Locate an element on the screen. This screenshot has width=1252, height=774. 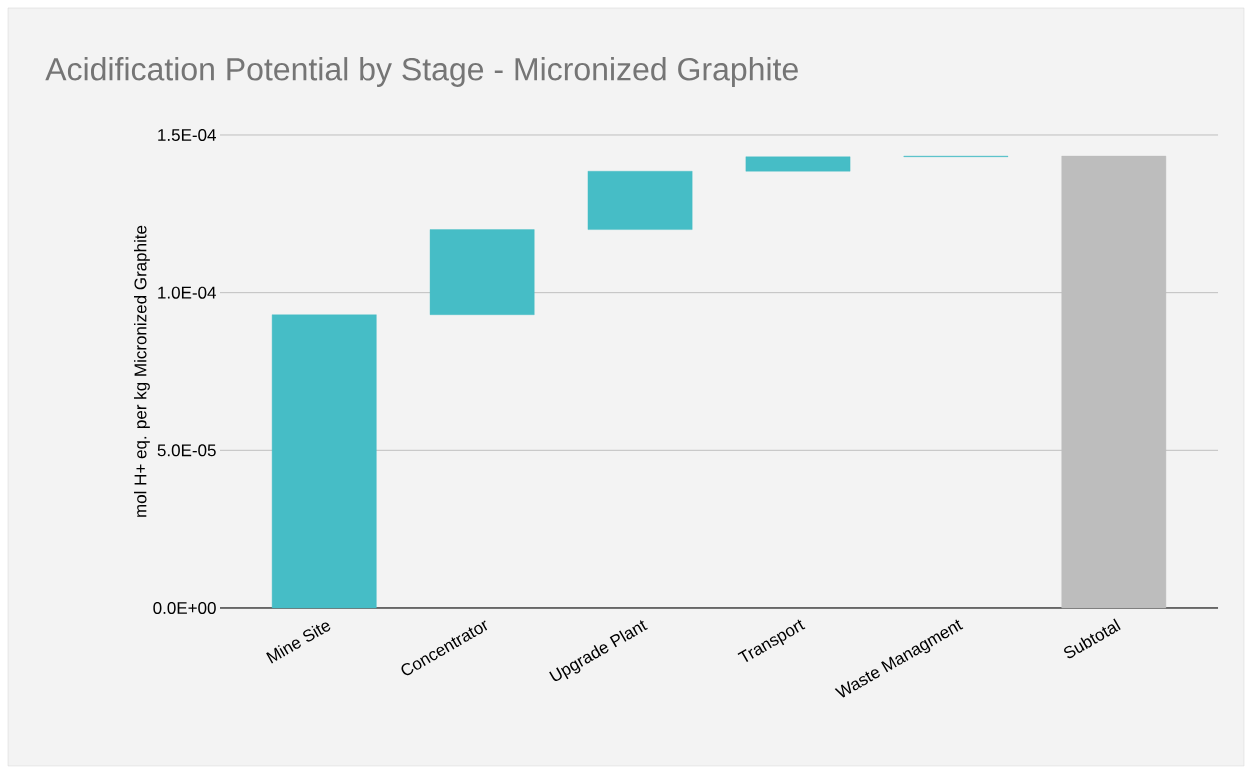
y-axis-title: mol H+ eq. per kg Micronized Graphite is located at coordinates (142, 371).